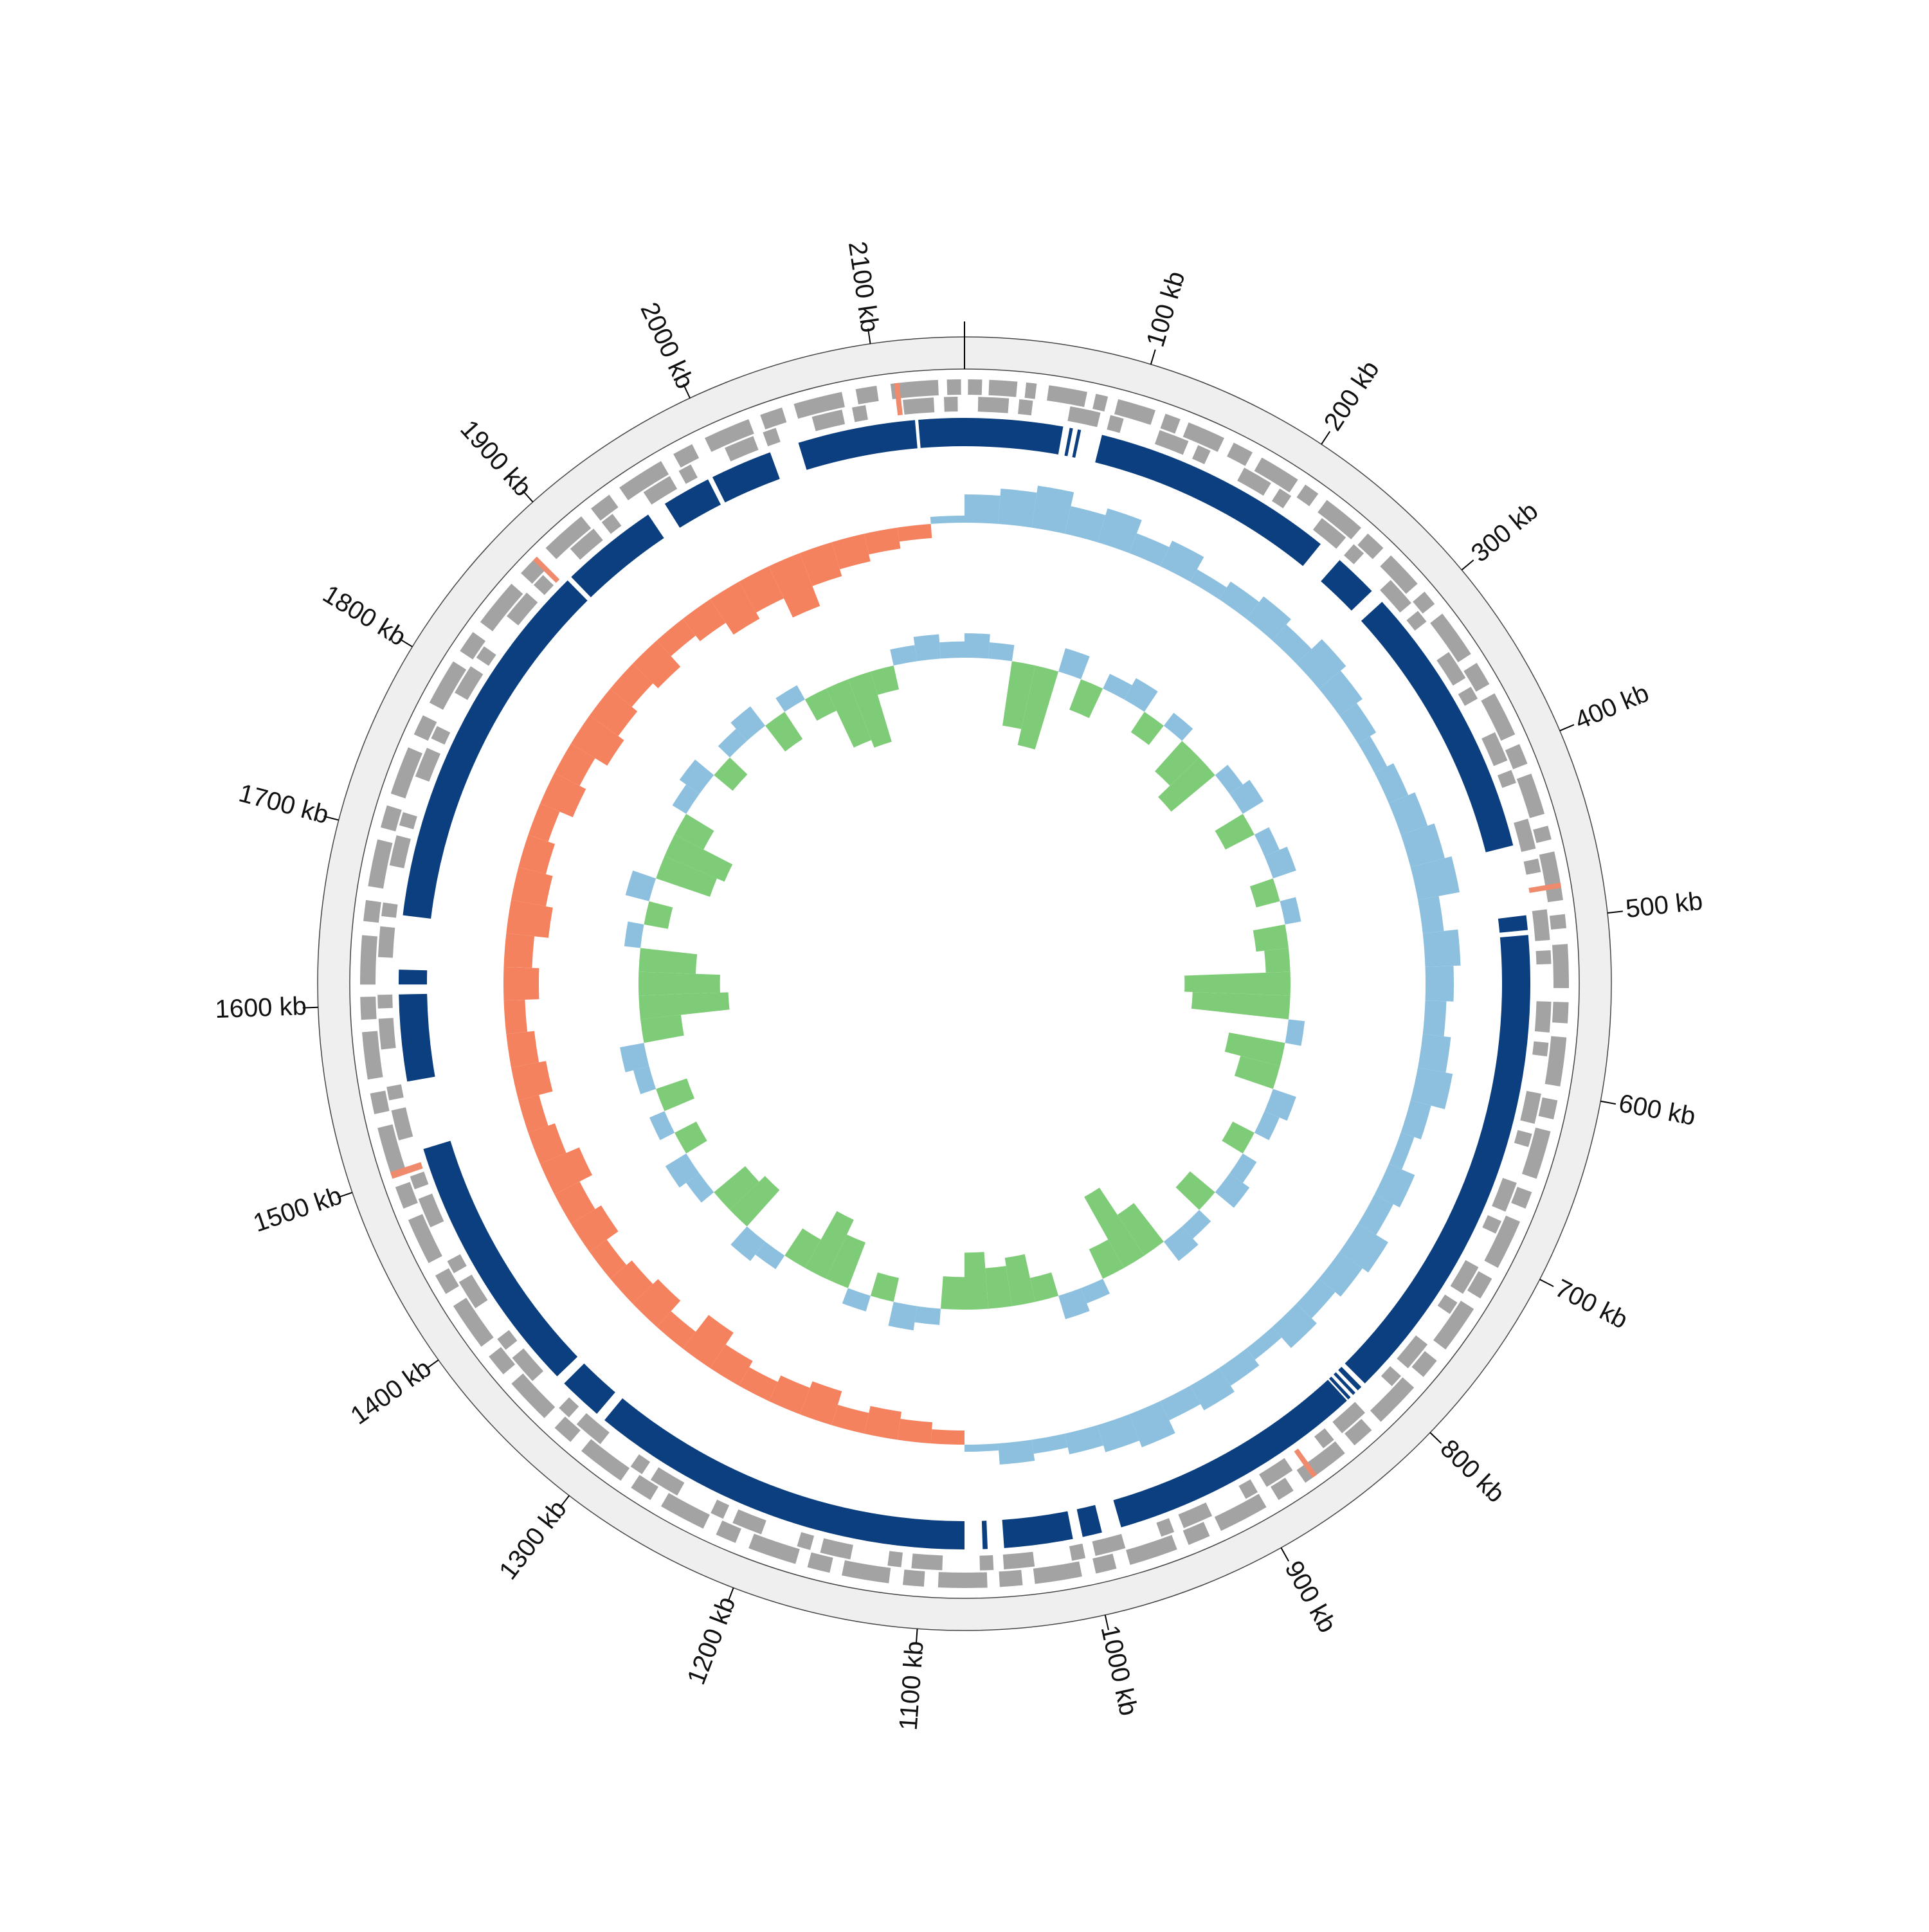  What do you see at coordinates (1612, 707) in the screenshot?
I see `tick-label: 400 kb` at bounding box center [1612, 707].